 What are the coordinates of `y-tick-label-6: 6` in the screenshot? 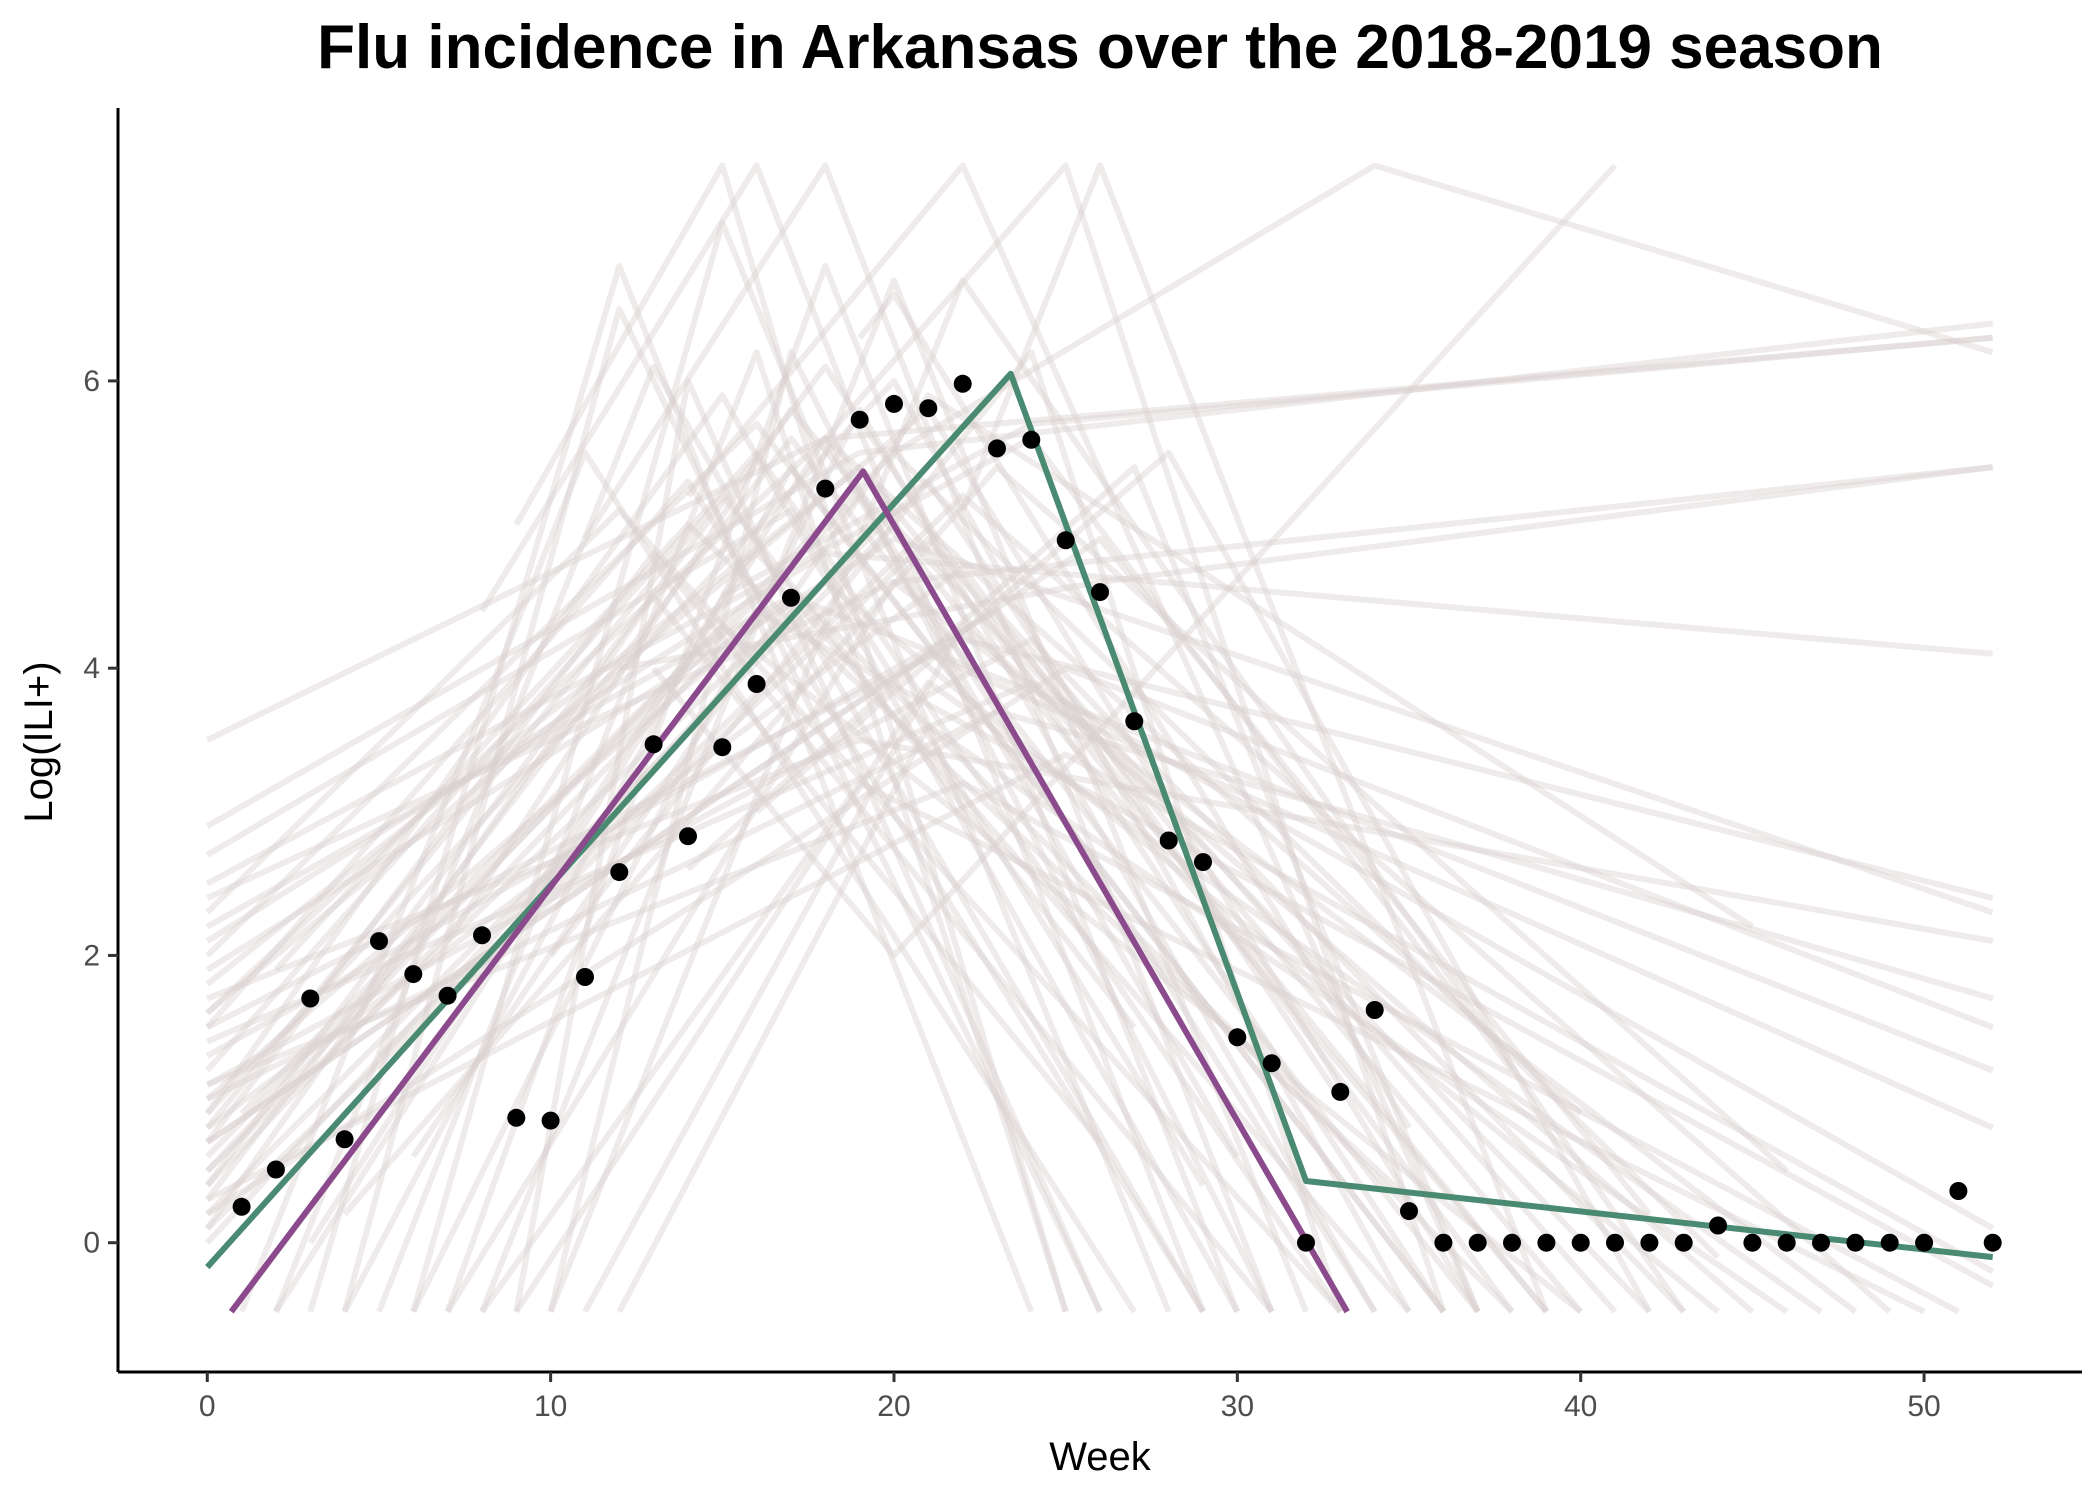 It's located at (91, 381).